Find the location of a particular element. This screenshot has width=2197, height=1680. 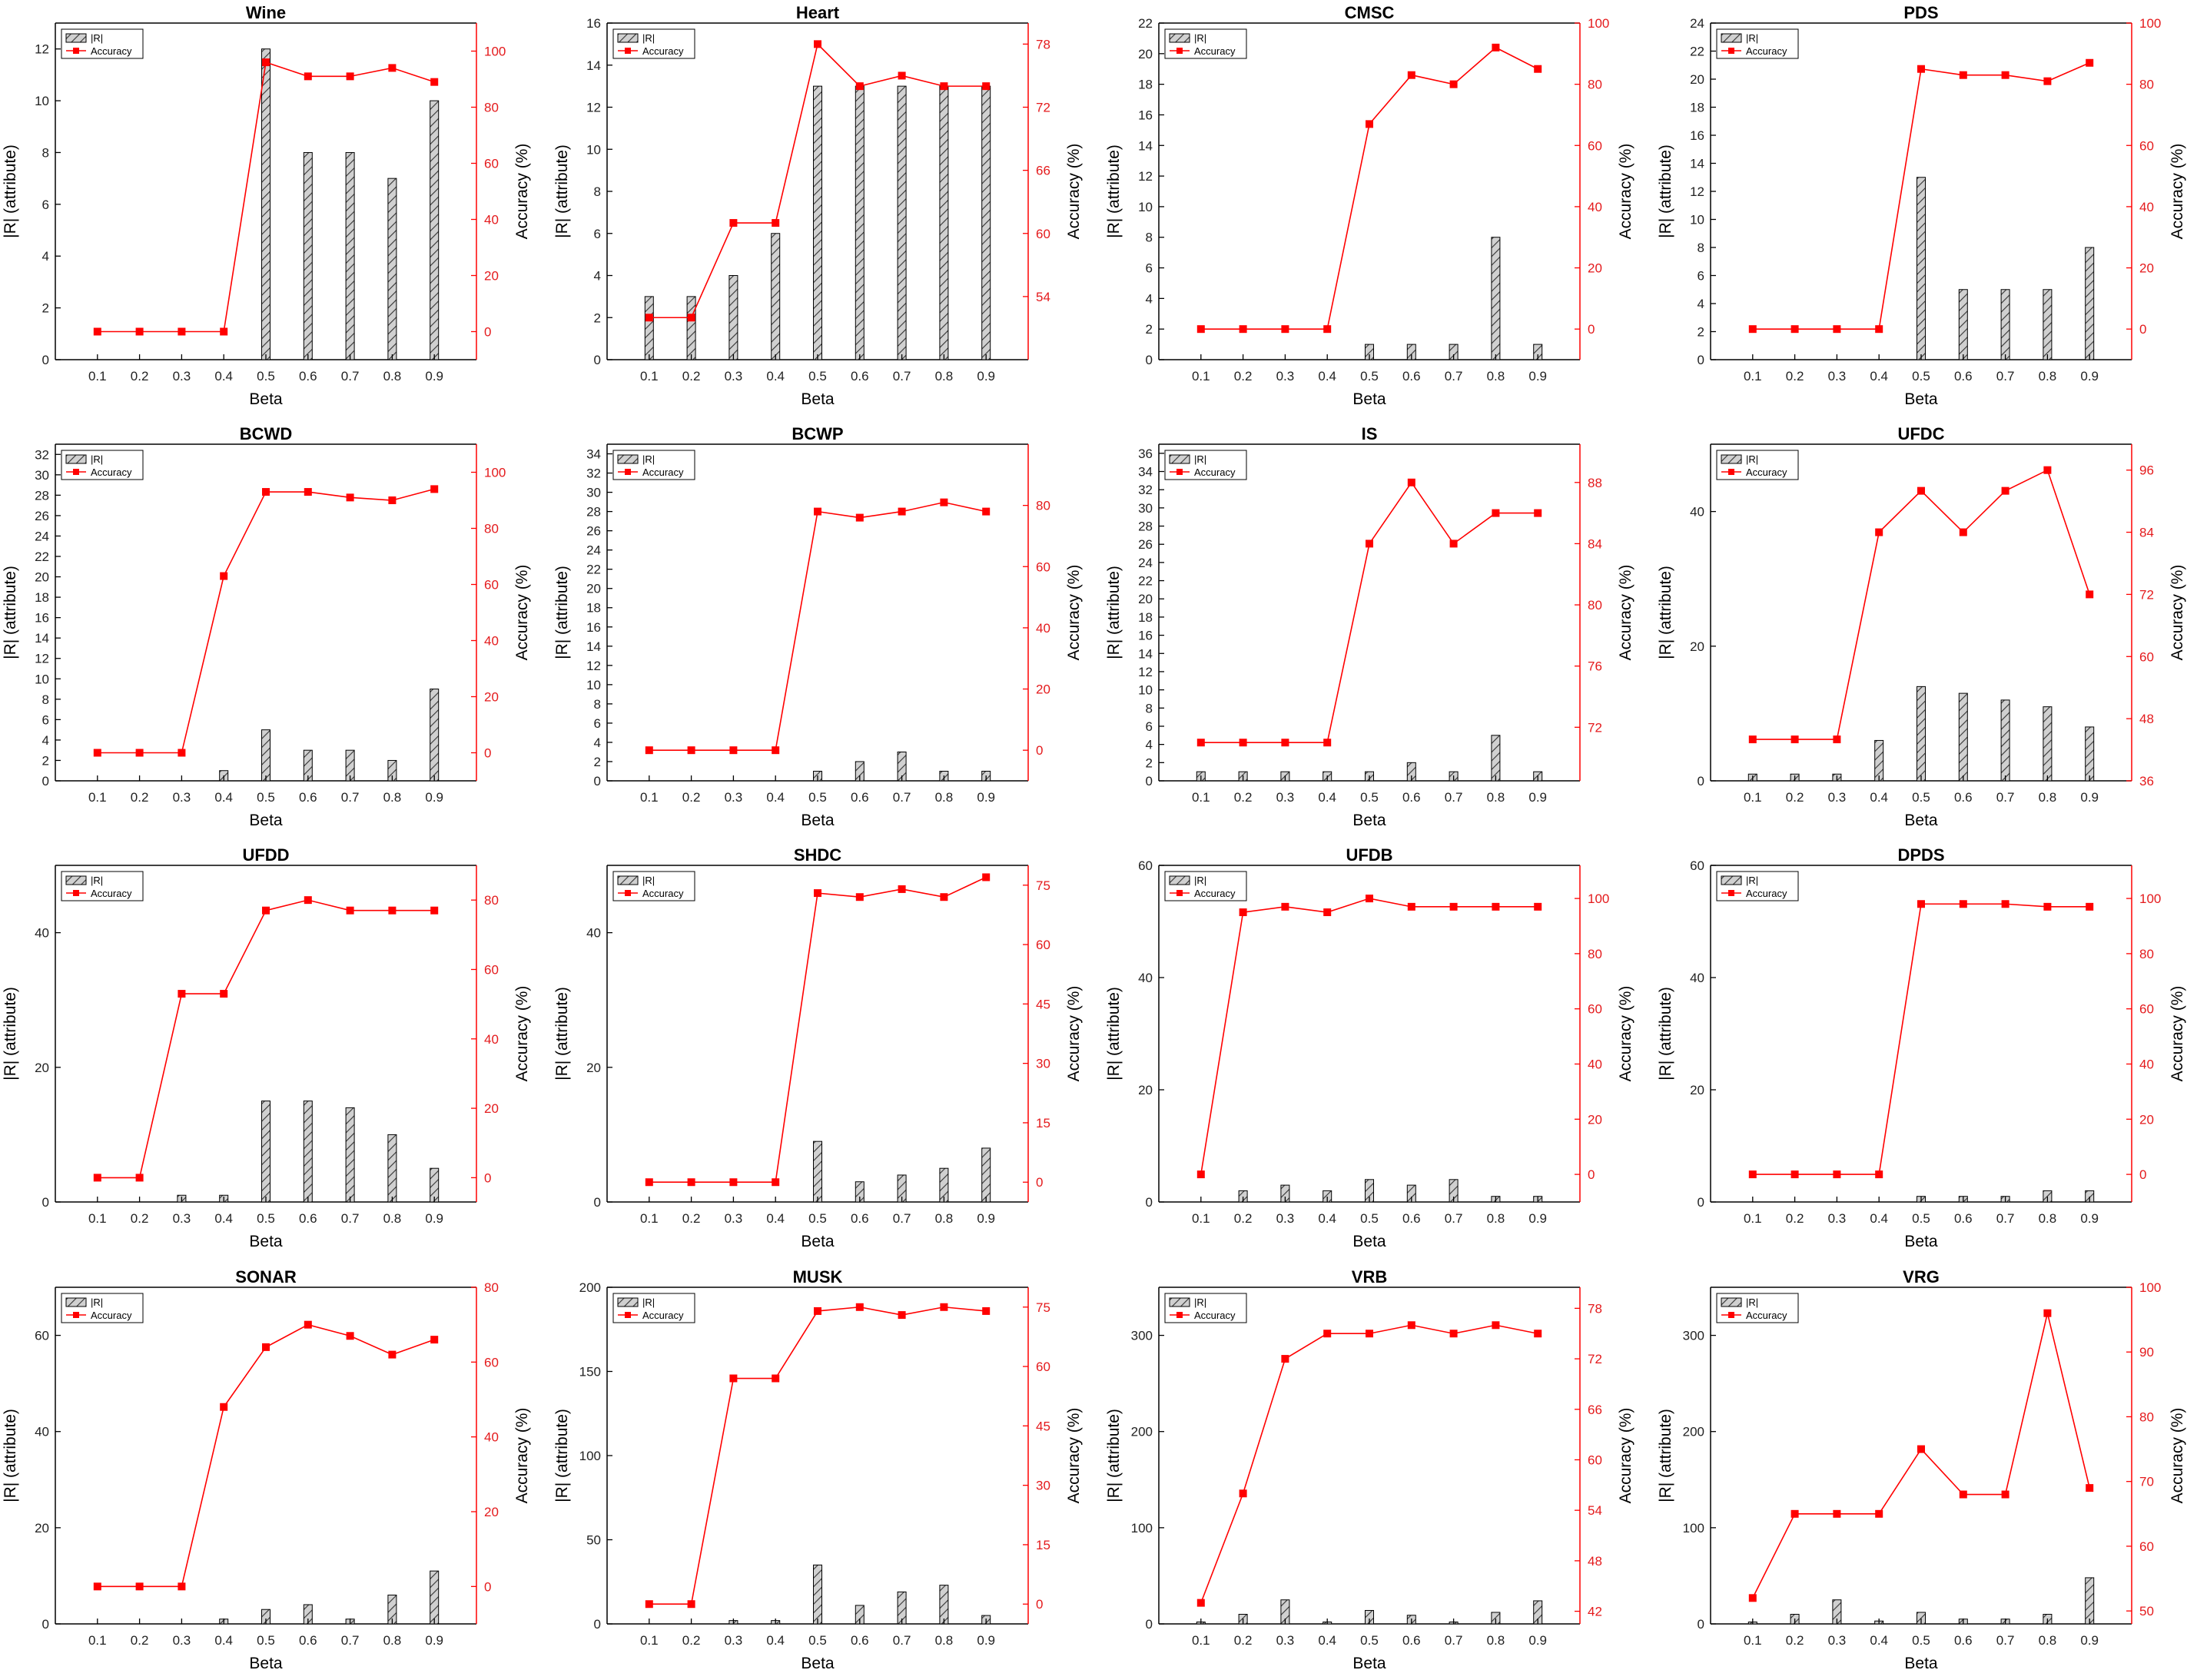

bar-0.9 is located at coordinates (986, 223).